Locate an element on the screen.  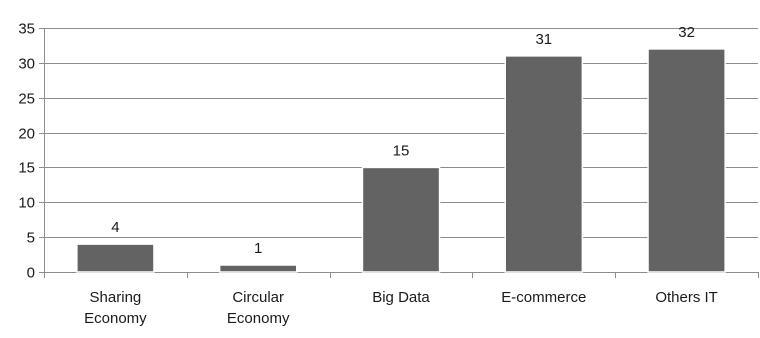
data-label: 1 is located at coordinates (258, 248).